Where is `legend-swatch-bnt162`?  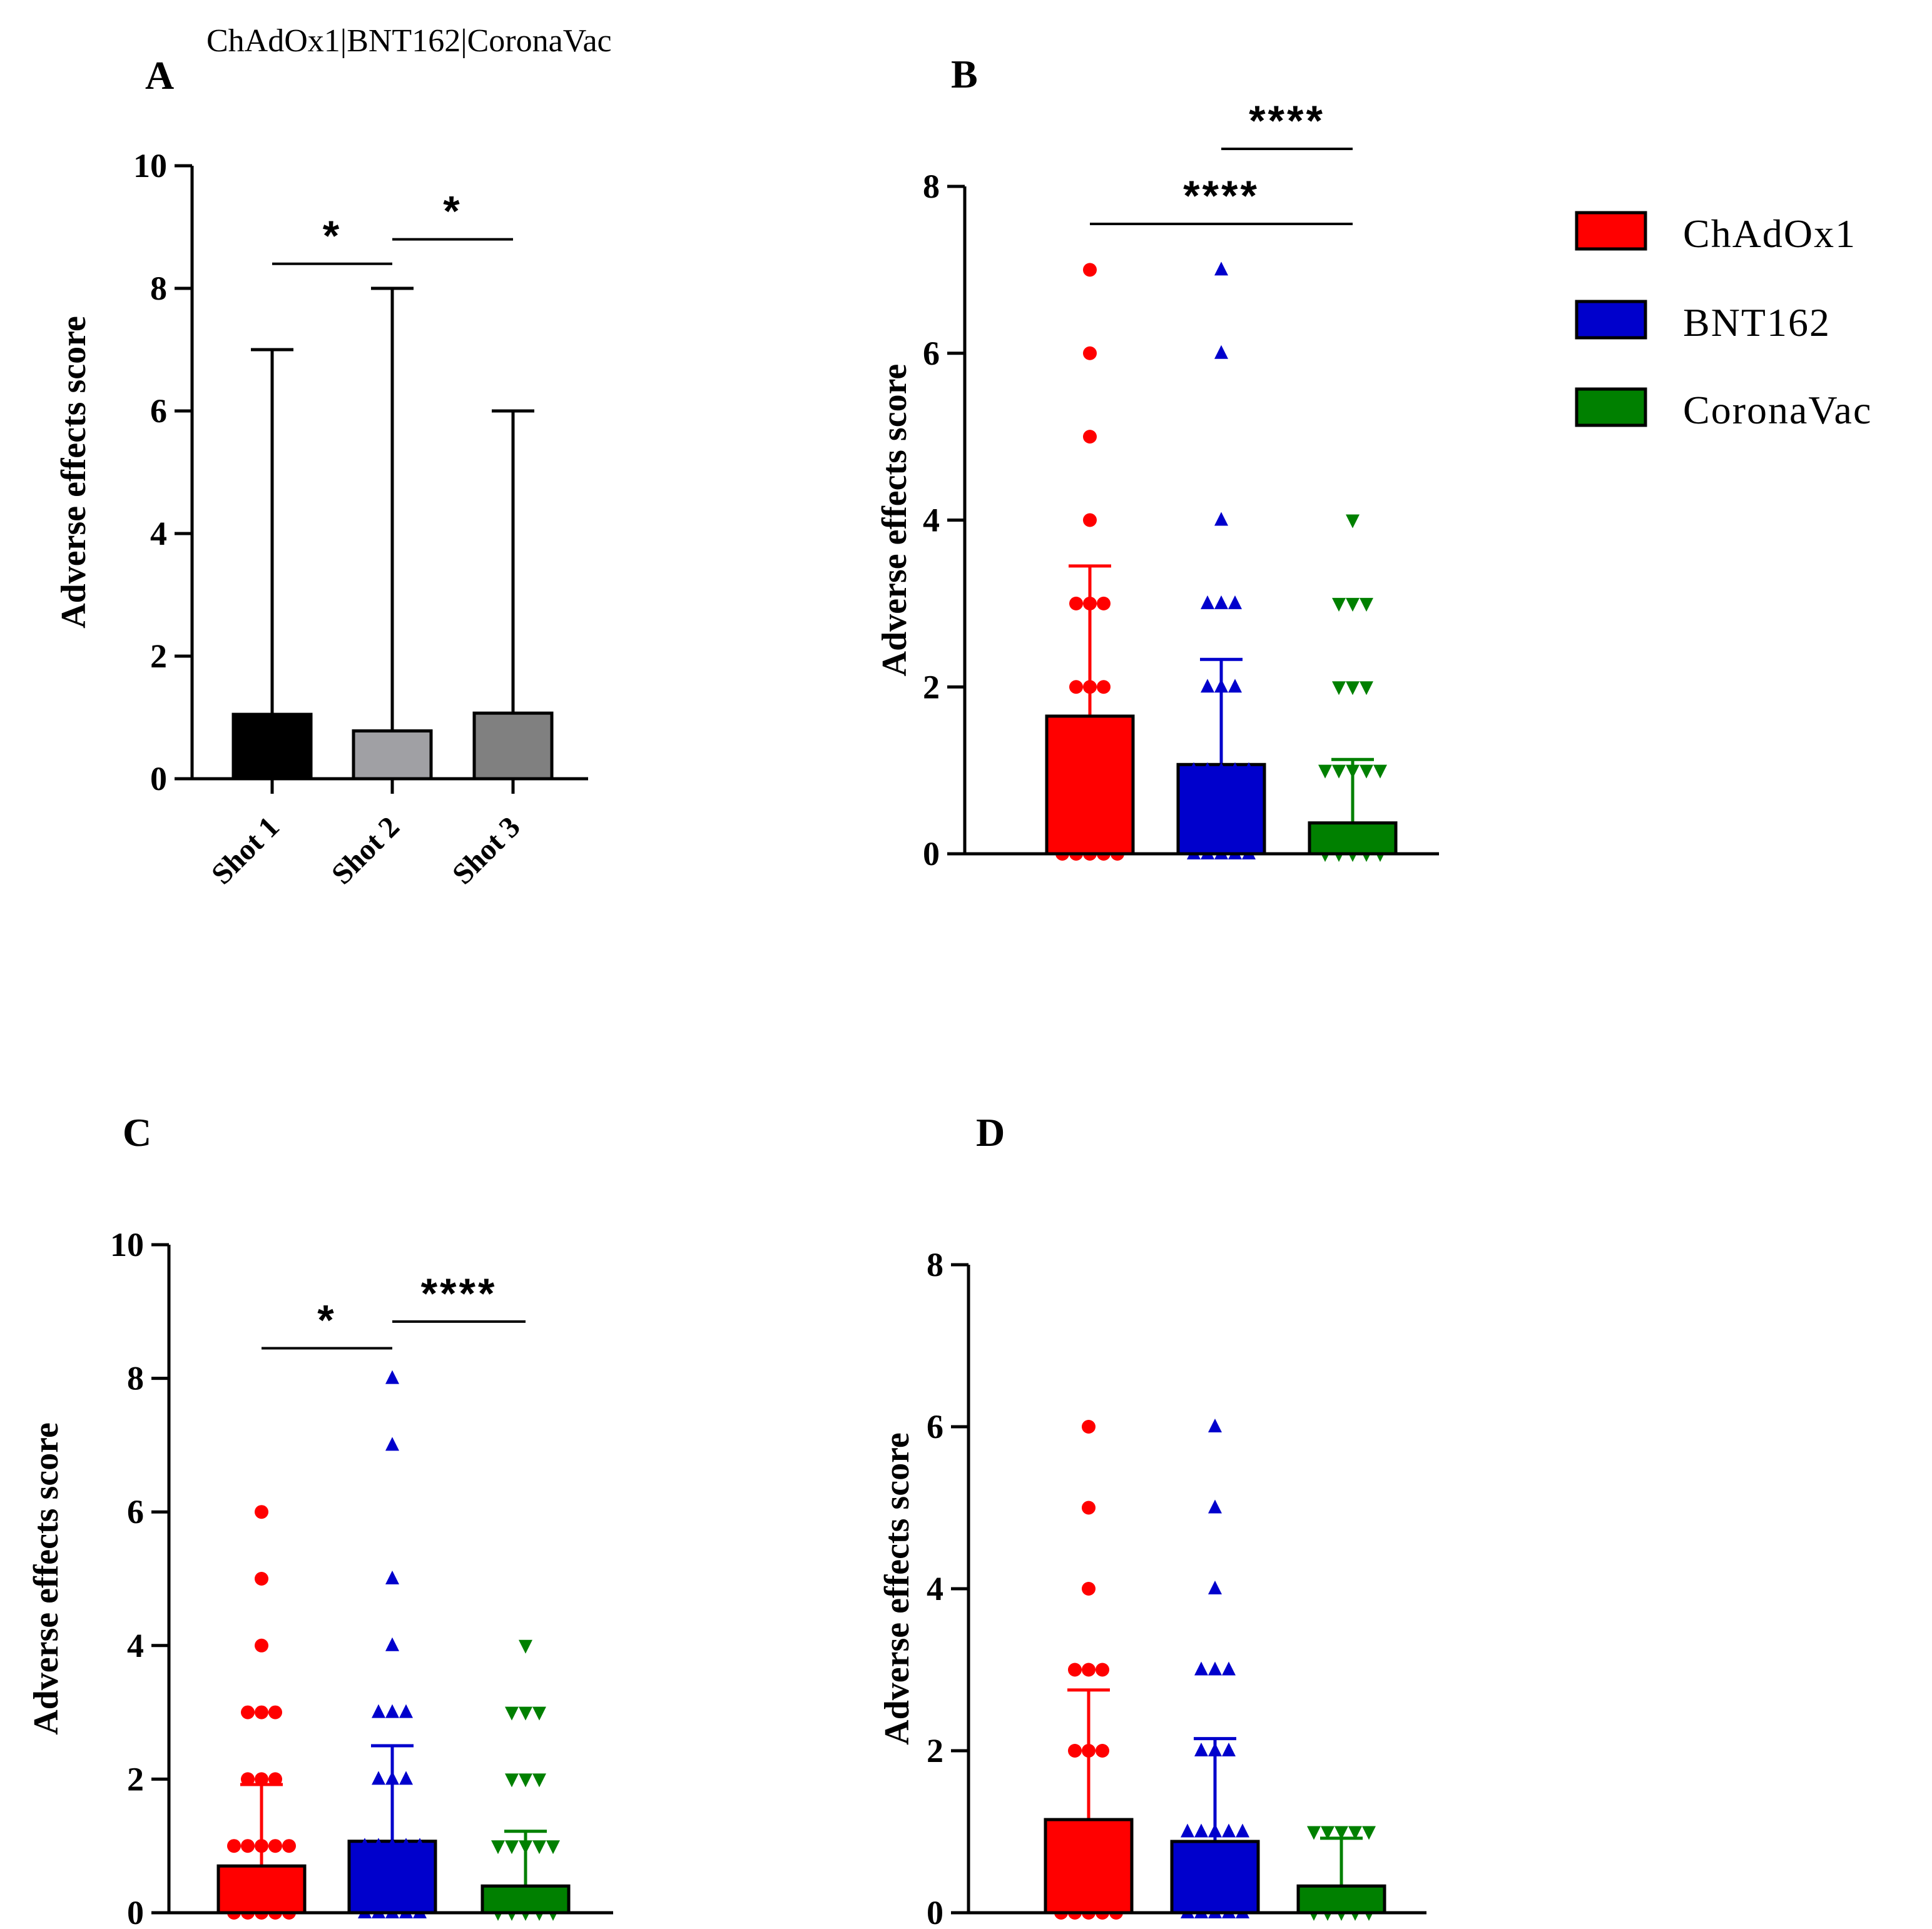 legend-swatch-bnt162 is located at coordinates (1611, 320).